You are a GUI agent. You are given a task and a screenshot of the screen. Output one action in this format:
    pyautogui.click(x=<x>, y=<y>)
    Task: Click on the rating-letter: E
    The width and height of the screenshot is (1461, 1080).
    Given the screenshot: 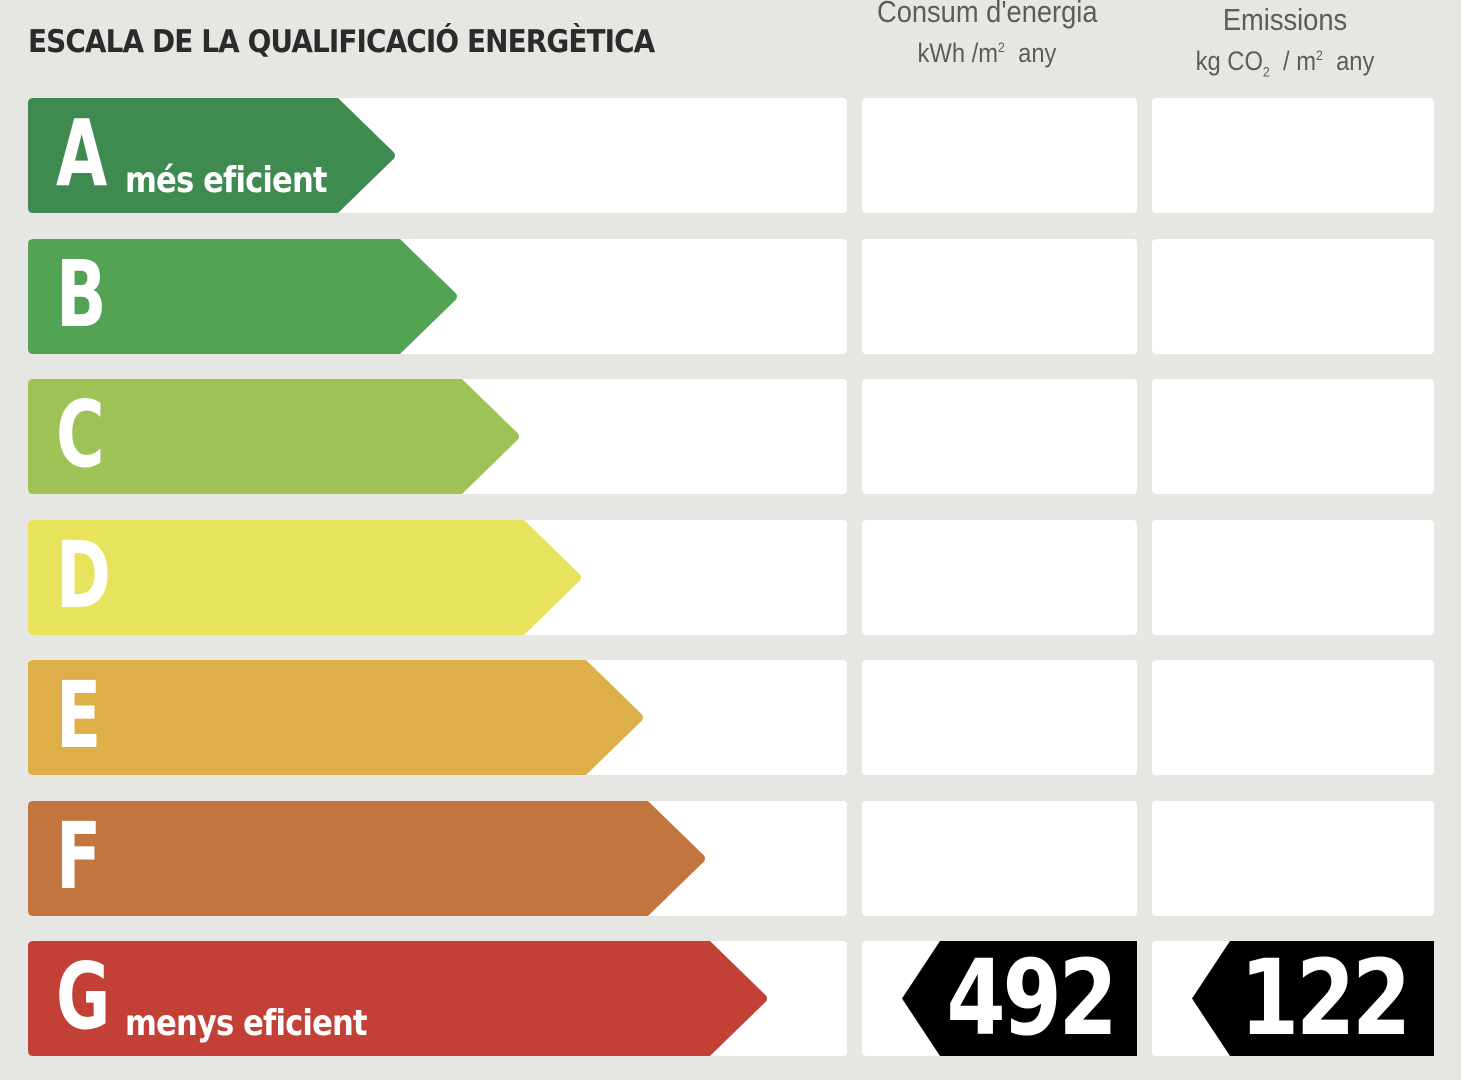 What is the action you would take?
    pyautogui.click(x=79, y=715)
    